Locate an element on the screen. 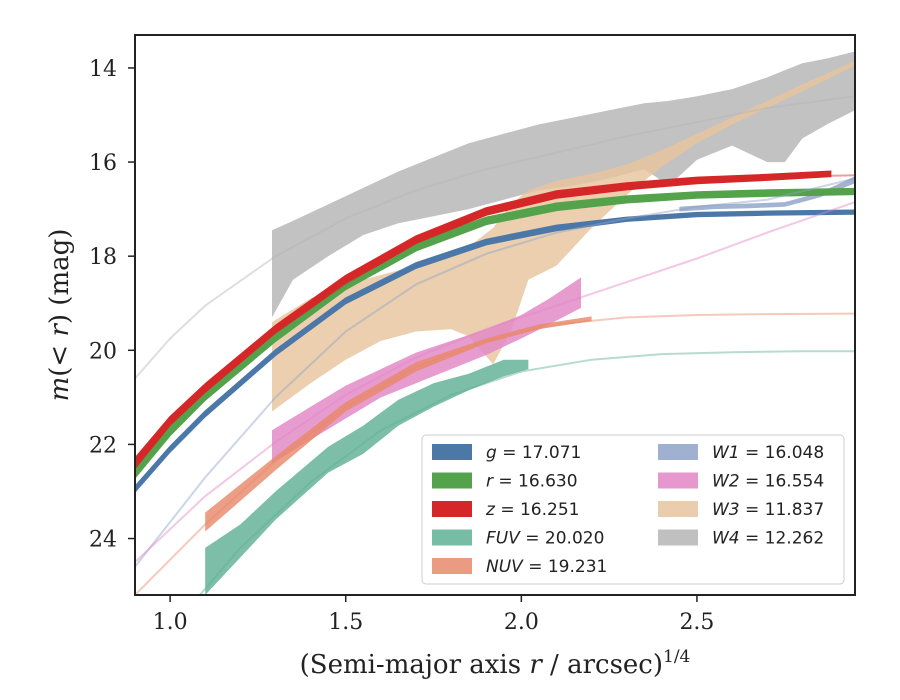 This screenshot has height=700, width=900. legend-label-nuv: NUV = 19.231 is located at coordinates (546, 567).